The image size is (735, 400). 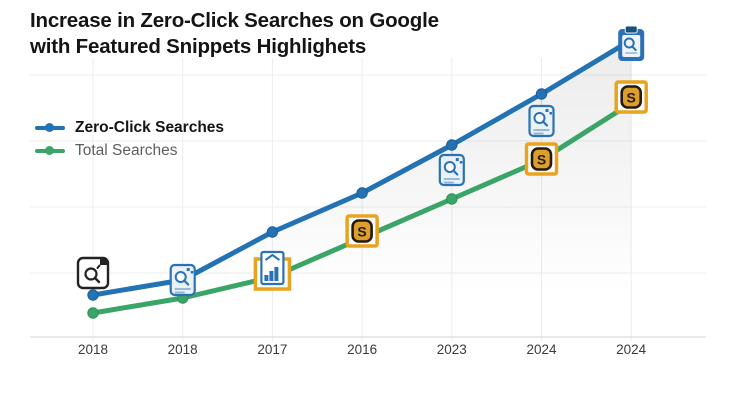 I want to click on legend: Zero-Click Searches Total Searches, so click(x=129, y=139).